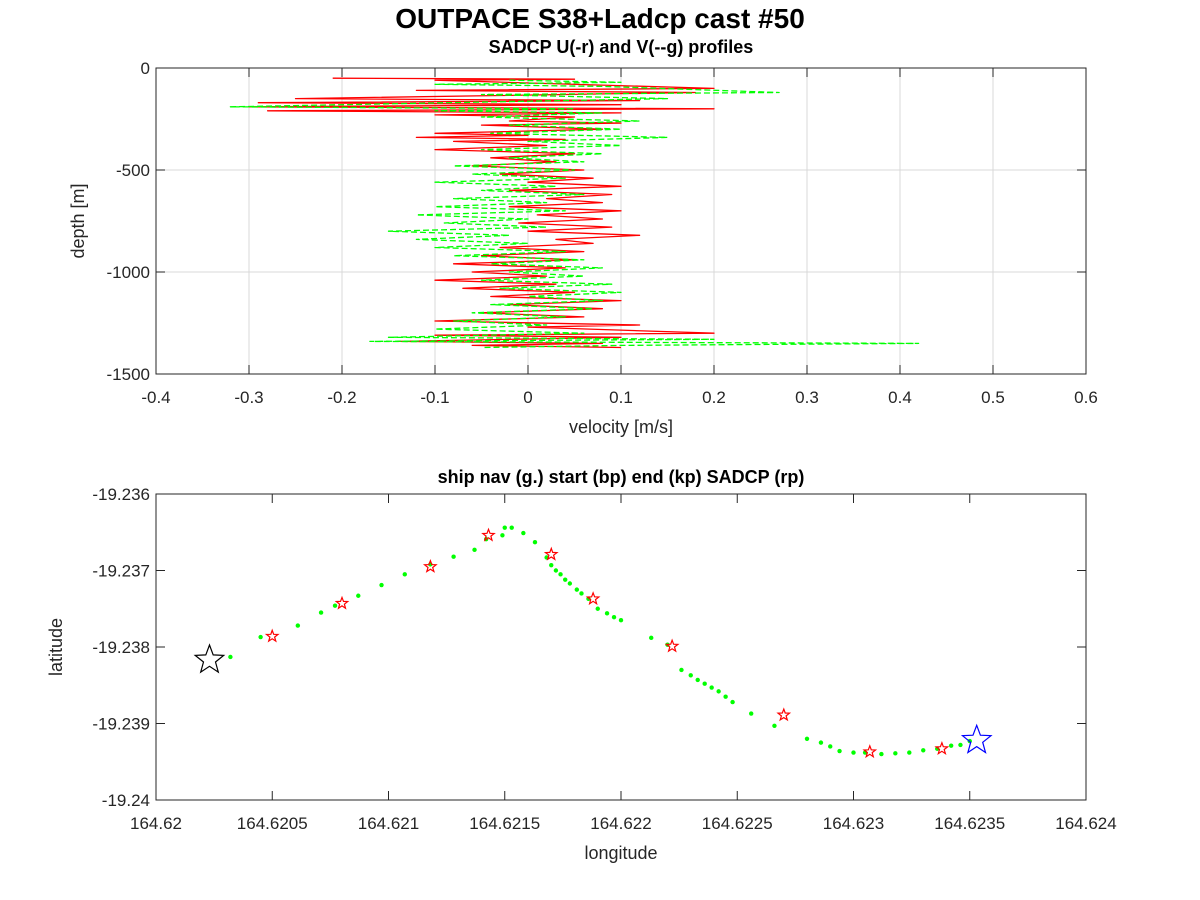 The width and height of the screenshot is (1200, 900). What do you see at coordinates (504, 823) in the screenshot?
I see `nav-xtick-label: 164.6215` at bounding box center [504, 823].